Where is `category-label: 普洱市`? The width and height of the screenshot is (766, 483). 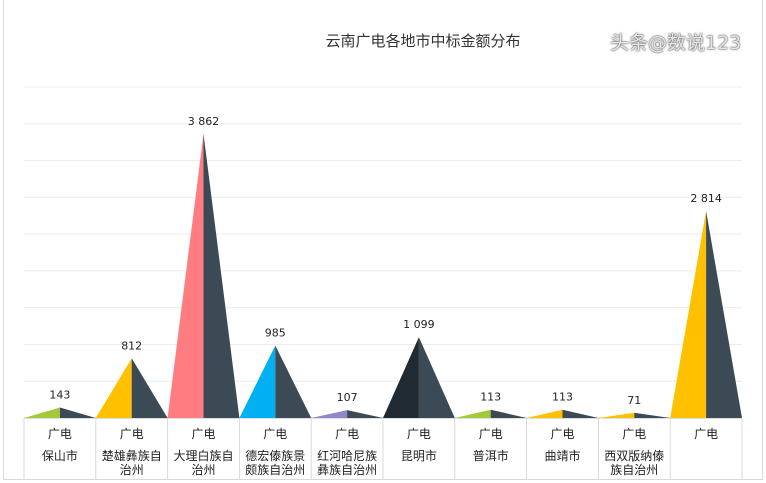 category-label: 普洱市 is located at coordinates (491, 455).